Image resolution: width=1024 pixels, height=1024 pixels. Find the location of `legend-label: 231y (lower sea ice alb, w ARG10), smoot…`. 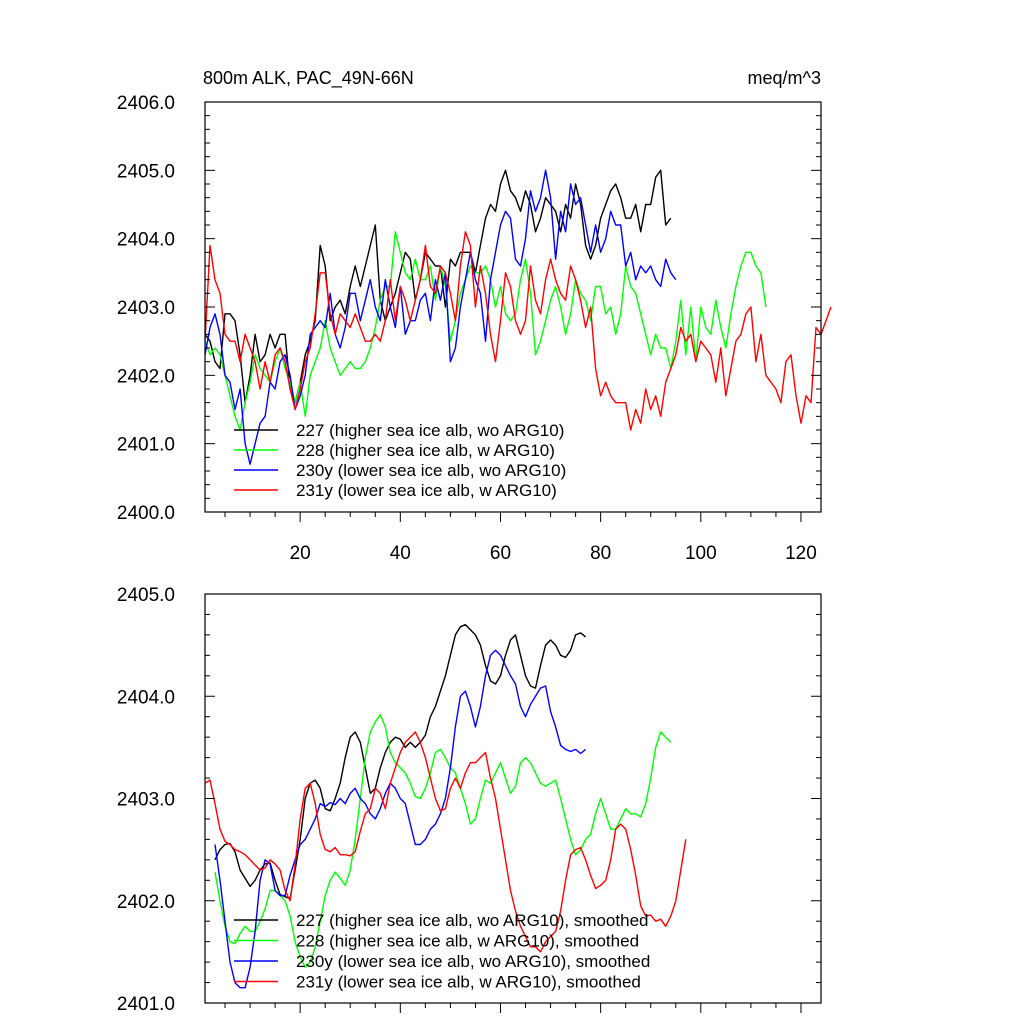

legend-label: 231y (lower sea ice alb, w ARG10), smoot… is located at coordinates (468, 982).